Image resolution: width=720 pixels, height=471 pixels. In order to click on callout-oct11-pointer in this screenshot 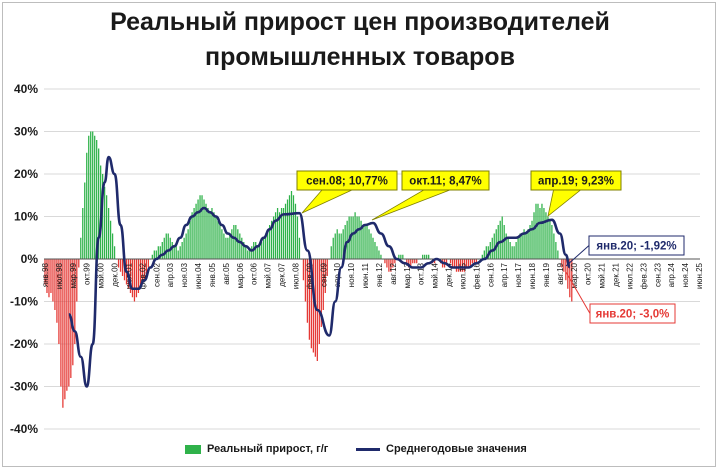, I will do `click(410, 205)`.